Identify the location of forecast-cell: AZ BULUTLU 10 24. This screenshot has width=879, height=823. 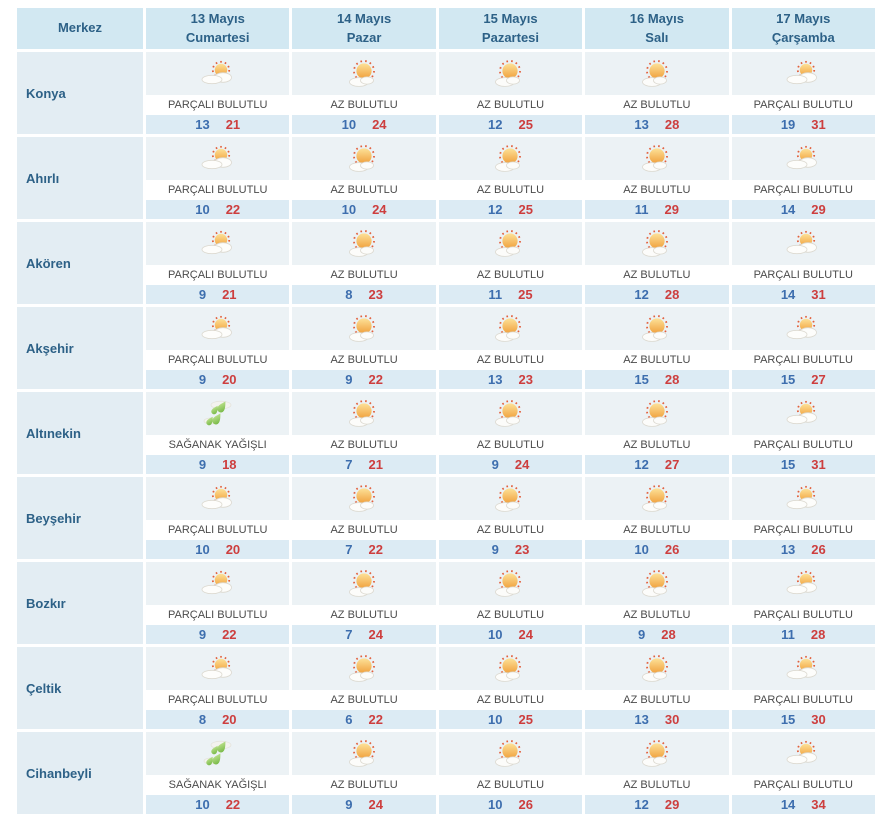
(510, 603).